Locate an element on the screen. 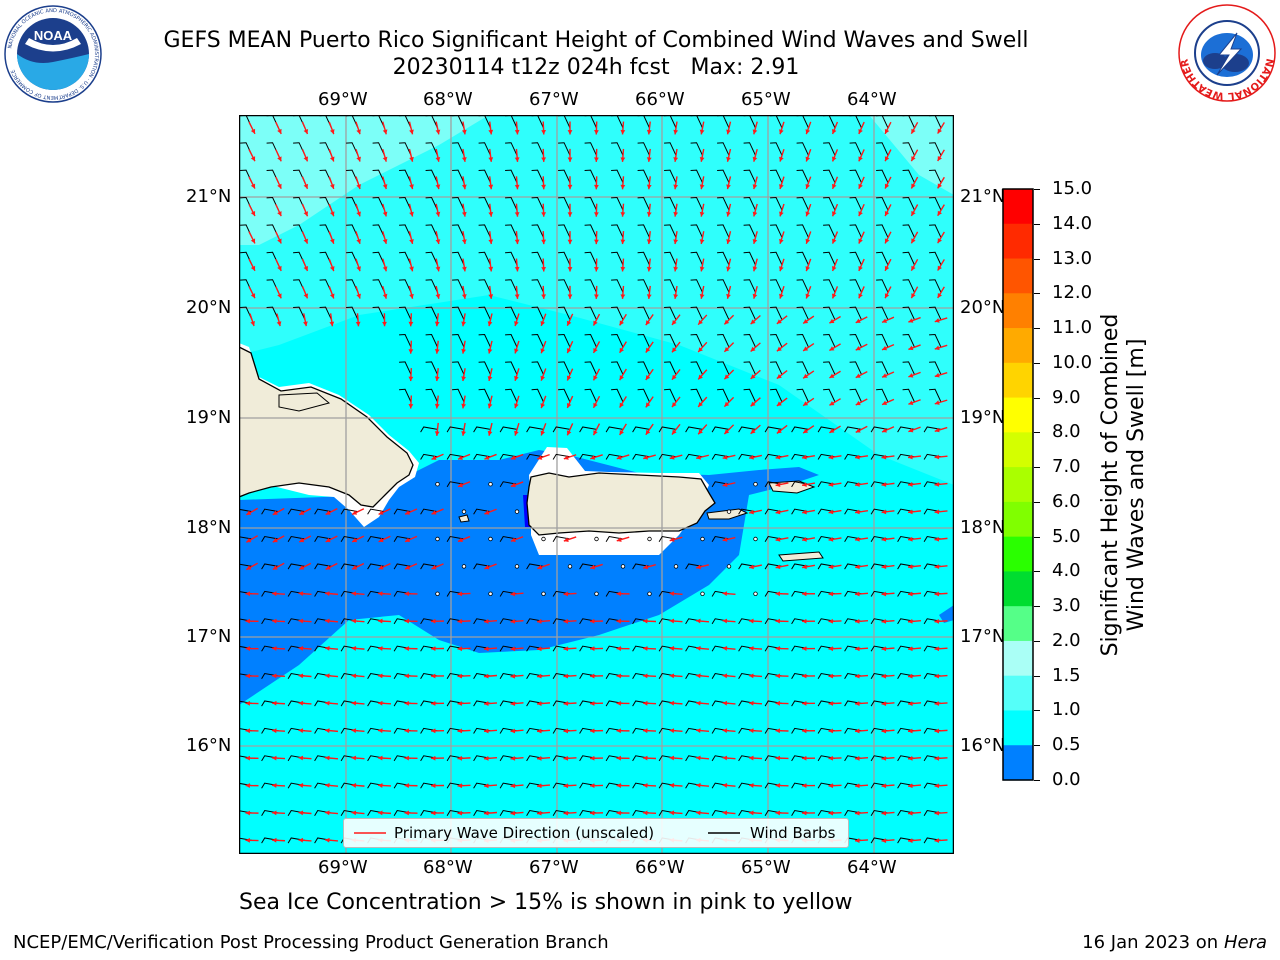 The width and height of the screenshot is (1280, 960). colorbar-tick-label: 4.0 is located at coordinates (1066, 571).